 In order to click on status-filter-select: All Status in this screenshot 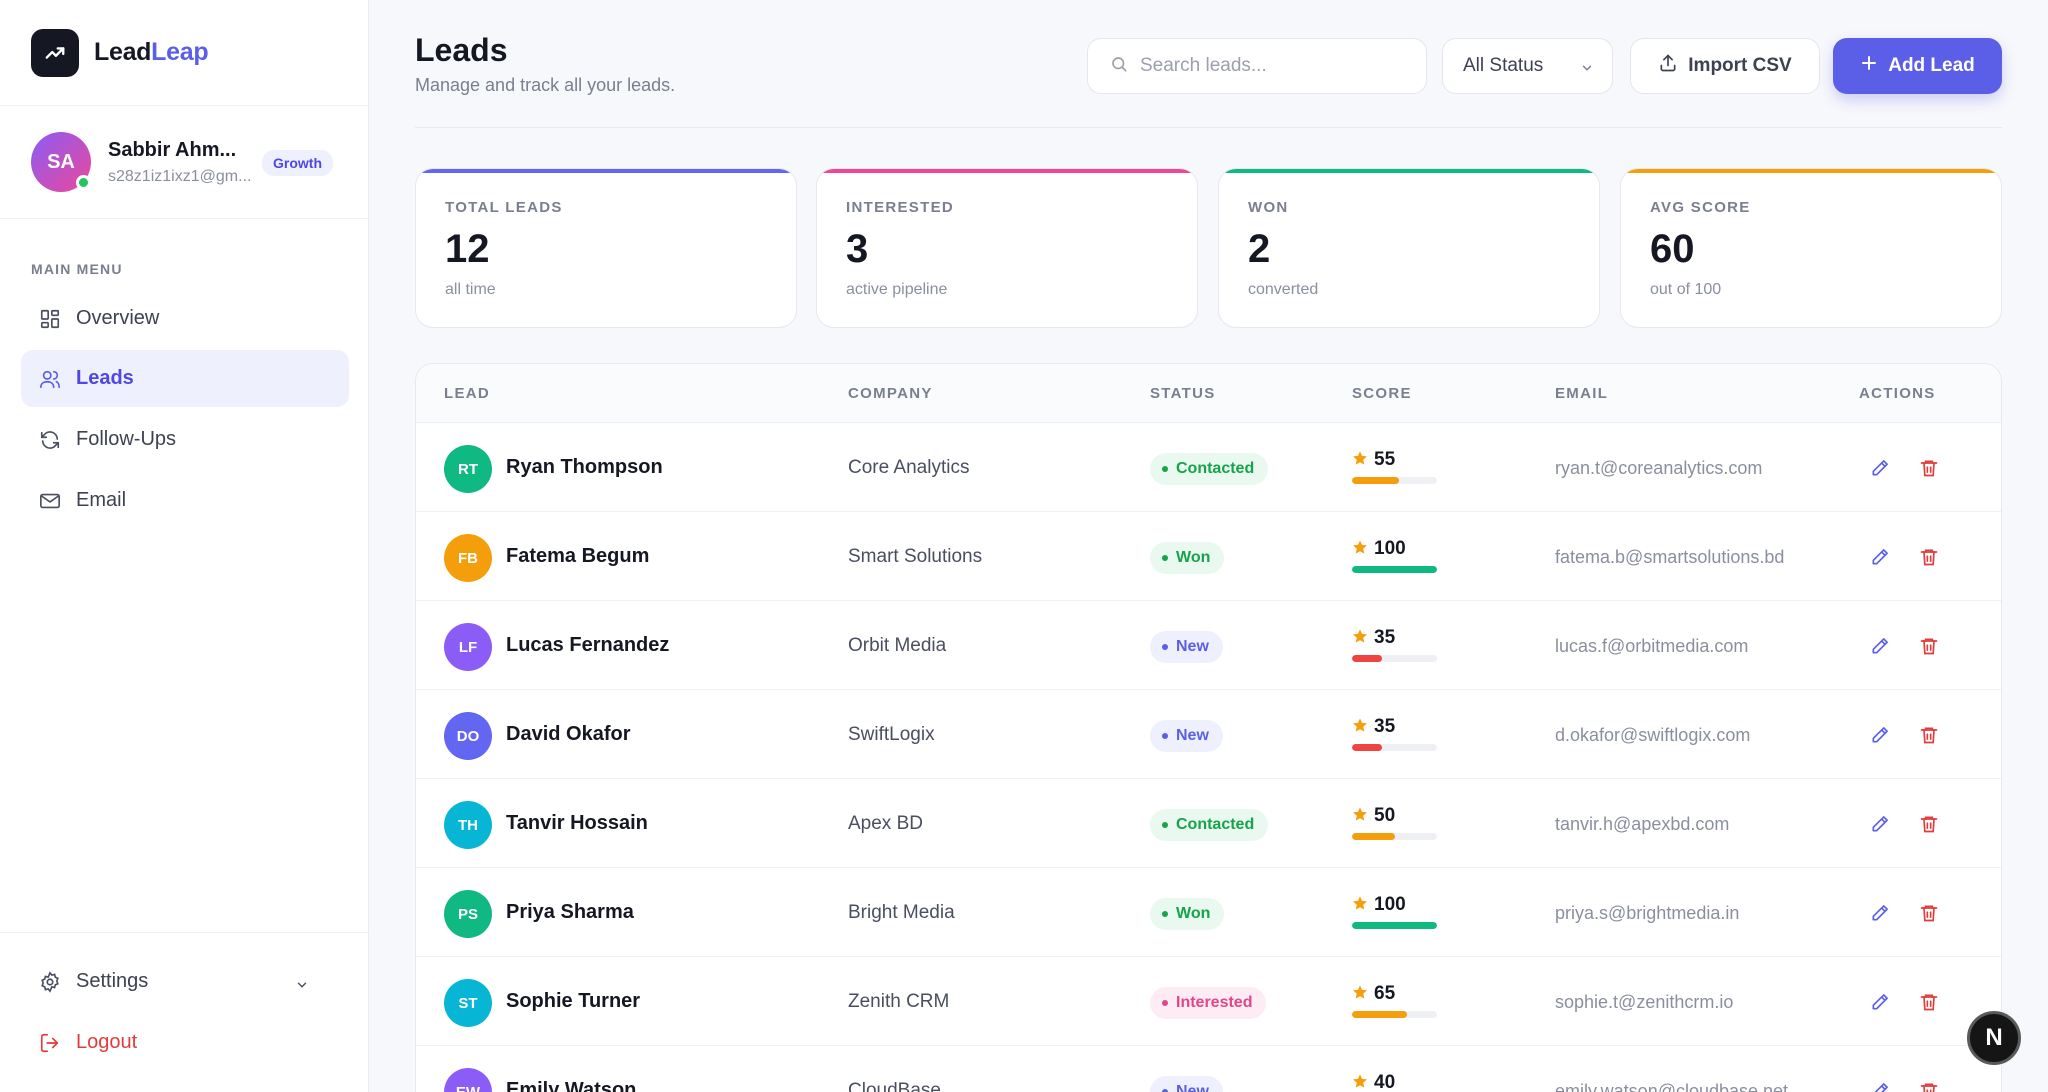, I will do `click(1527, 66)`.